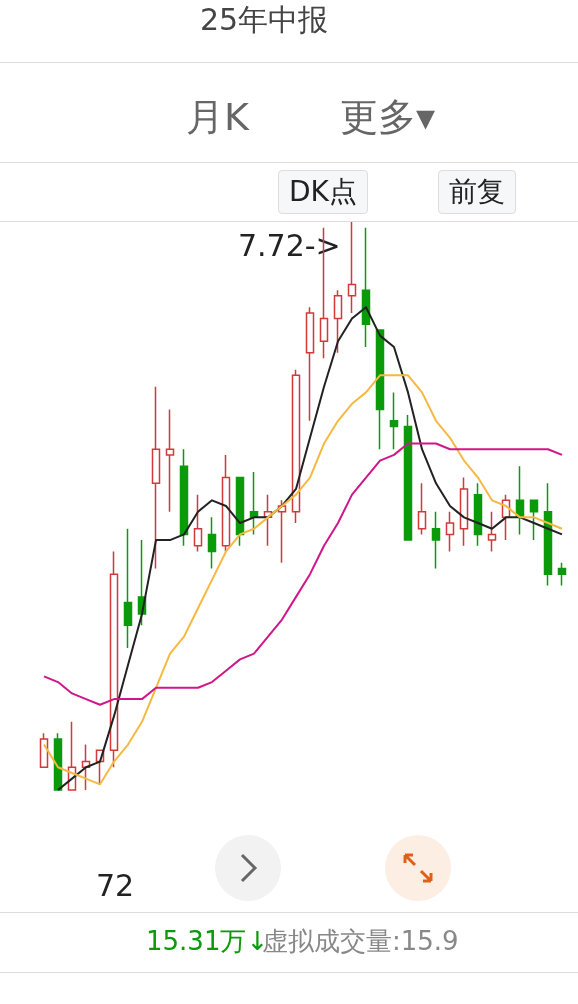  I want to click on text: 更多▾, so click(388, 117).